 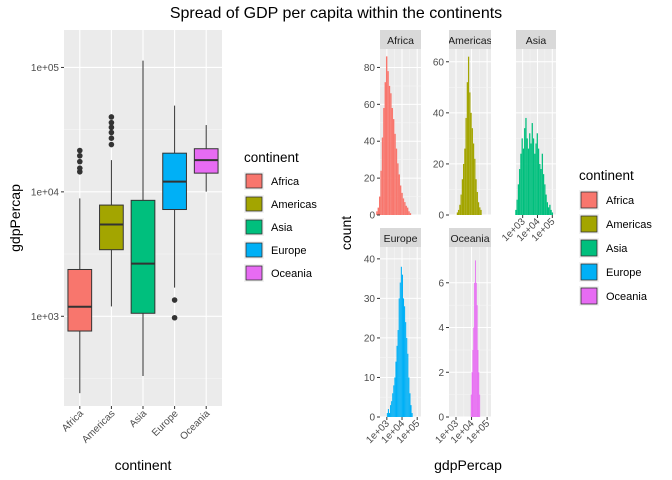 What do you see at coordinates (589, 200) in the screenshot?
I see `legend-key-africa` at bounding box center [589, 200].